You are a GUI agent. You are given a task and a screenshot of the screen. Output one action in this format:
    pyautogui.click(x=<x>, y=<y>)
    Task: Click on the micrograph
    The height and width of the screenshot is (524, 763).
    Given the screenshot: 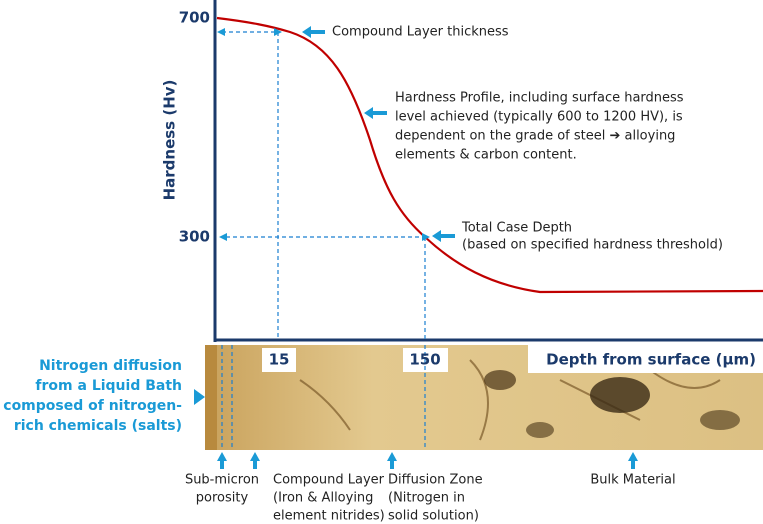 What is the action you would take?
    pyautogui.click(x=484, y=397)
    